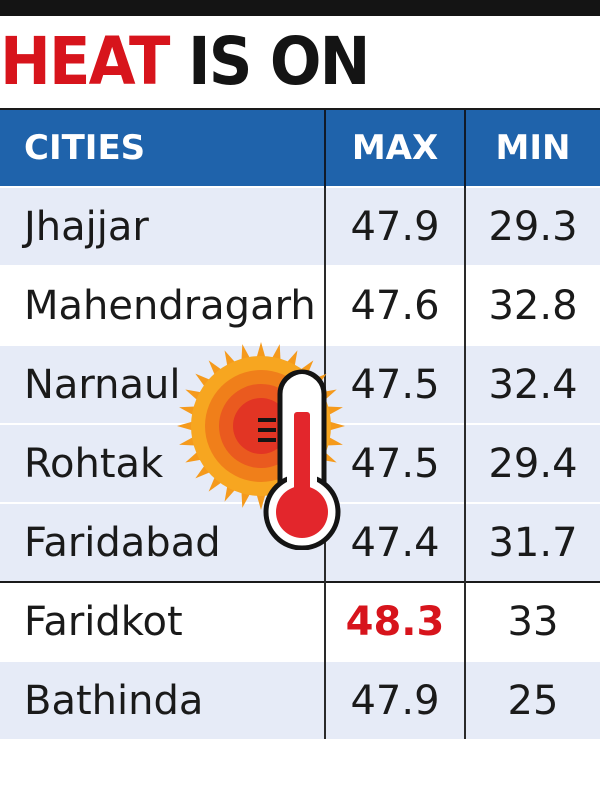 The image size is (600, 789). Describe the element at coordinates (185, 62) in the screenshot. I see `page-title: HEAT IS ON` at that location.